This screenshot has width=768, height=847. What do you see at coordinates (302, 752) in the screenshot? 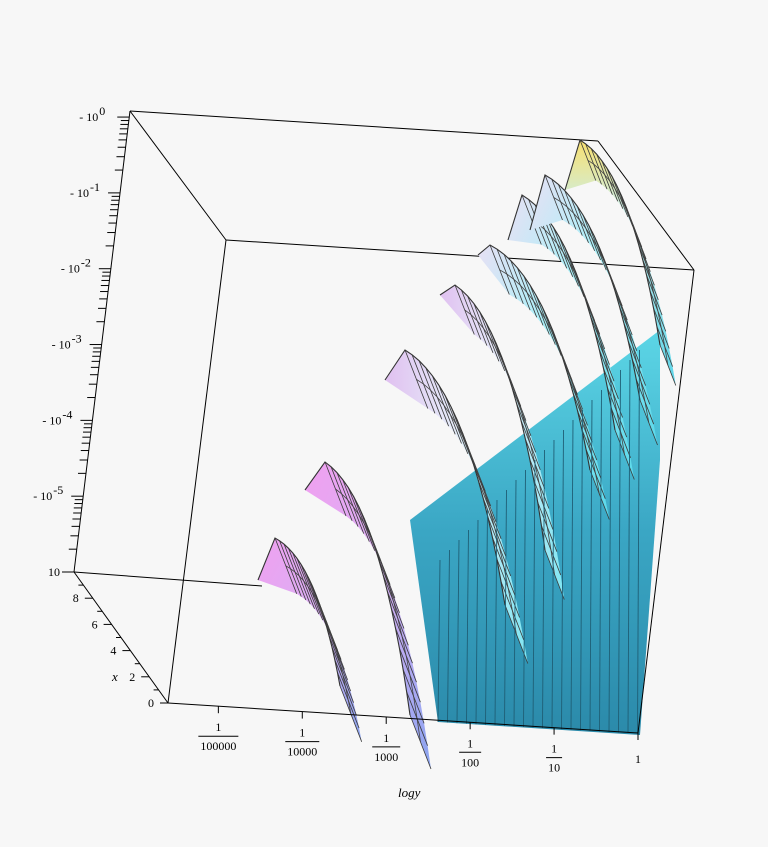
I see `x-tick-denominator: 10000` at bounding box center [302, 752].